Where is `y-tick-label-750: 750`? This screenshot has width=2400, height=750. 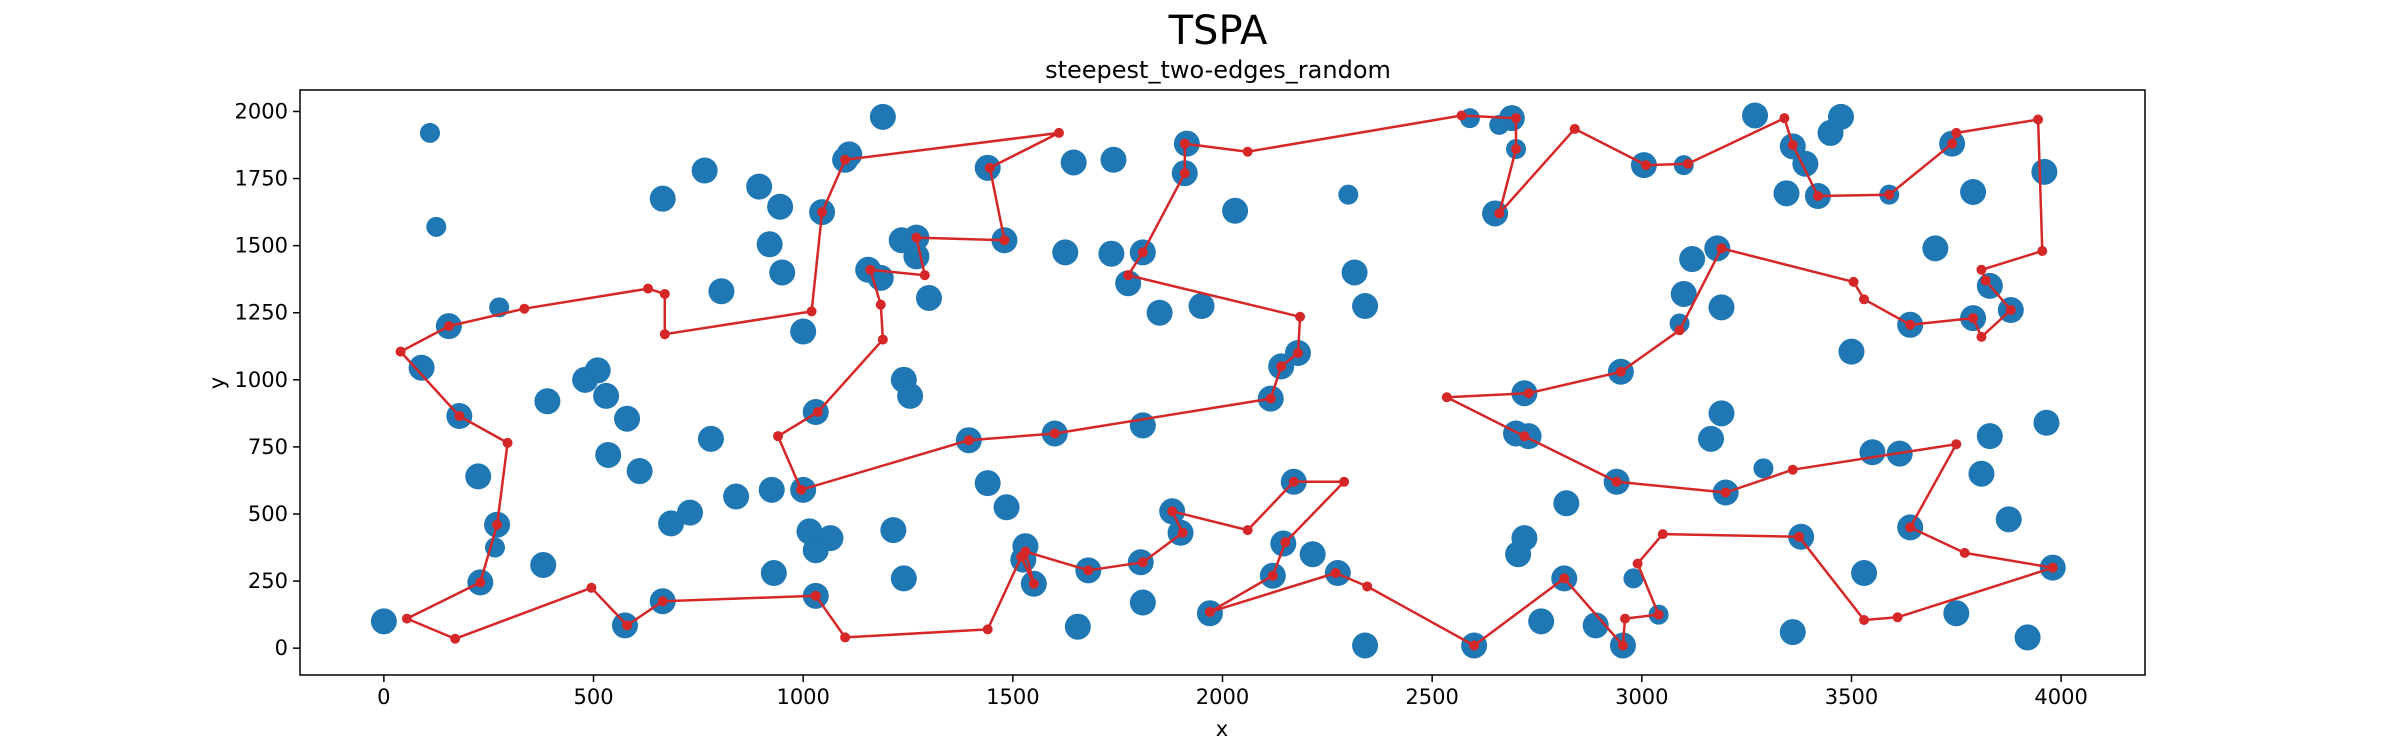
y-tick-label-750: 750 is located at coordinates (268, 447).